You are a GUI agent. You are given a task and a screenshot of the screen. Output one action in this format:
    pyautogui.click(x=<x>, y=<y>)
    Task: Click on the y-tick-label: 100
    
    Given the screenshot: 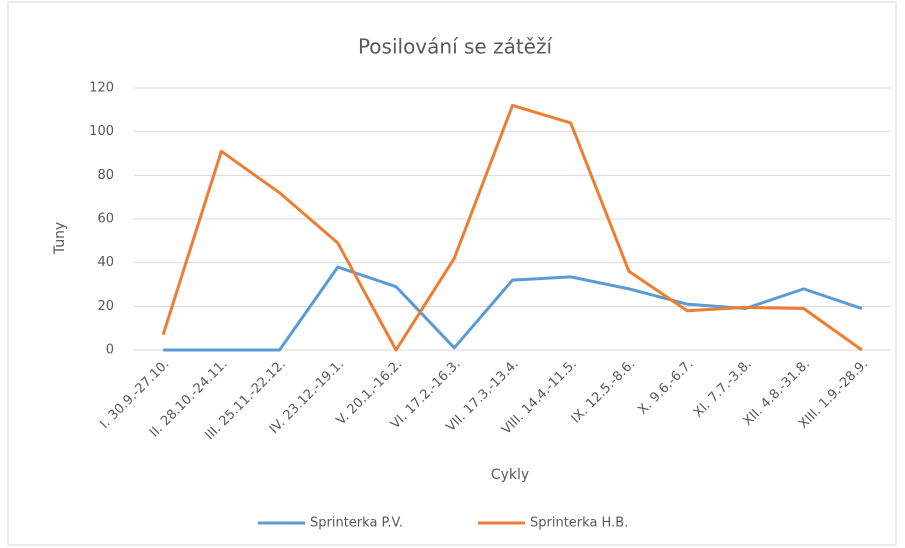 What is the action you would take?
    pyautogui.click(x=101, y=131)
    